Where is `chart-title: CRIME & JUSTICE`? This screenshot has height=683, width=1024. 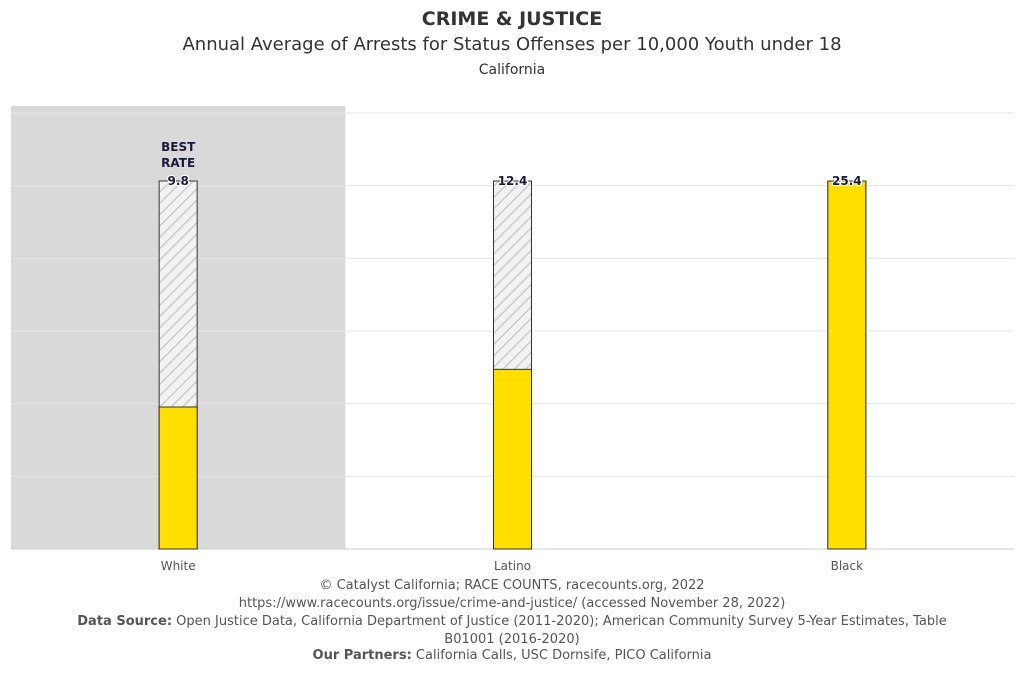 chart-title: CRIME & JUSTICE is located at coordinates (512, 19).